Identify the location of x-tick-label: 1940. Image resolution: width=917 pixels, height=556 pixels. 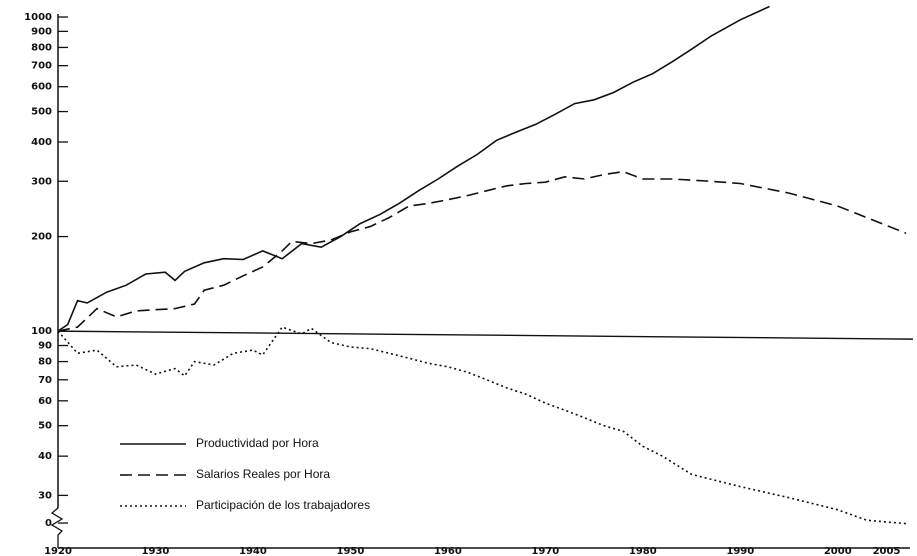
(253, 551).